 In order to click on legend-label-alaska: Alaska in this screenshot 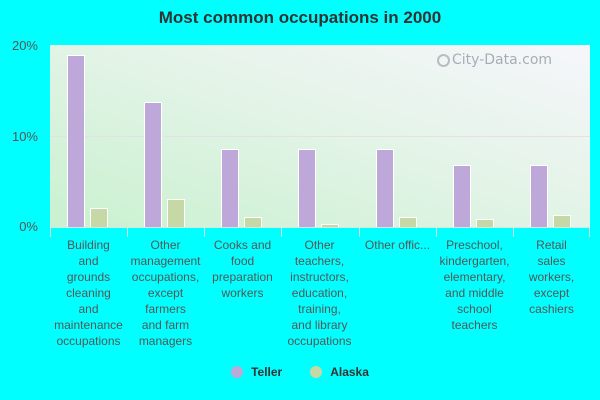, I will do `click(349, 372)`.